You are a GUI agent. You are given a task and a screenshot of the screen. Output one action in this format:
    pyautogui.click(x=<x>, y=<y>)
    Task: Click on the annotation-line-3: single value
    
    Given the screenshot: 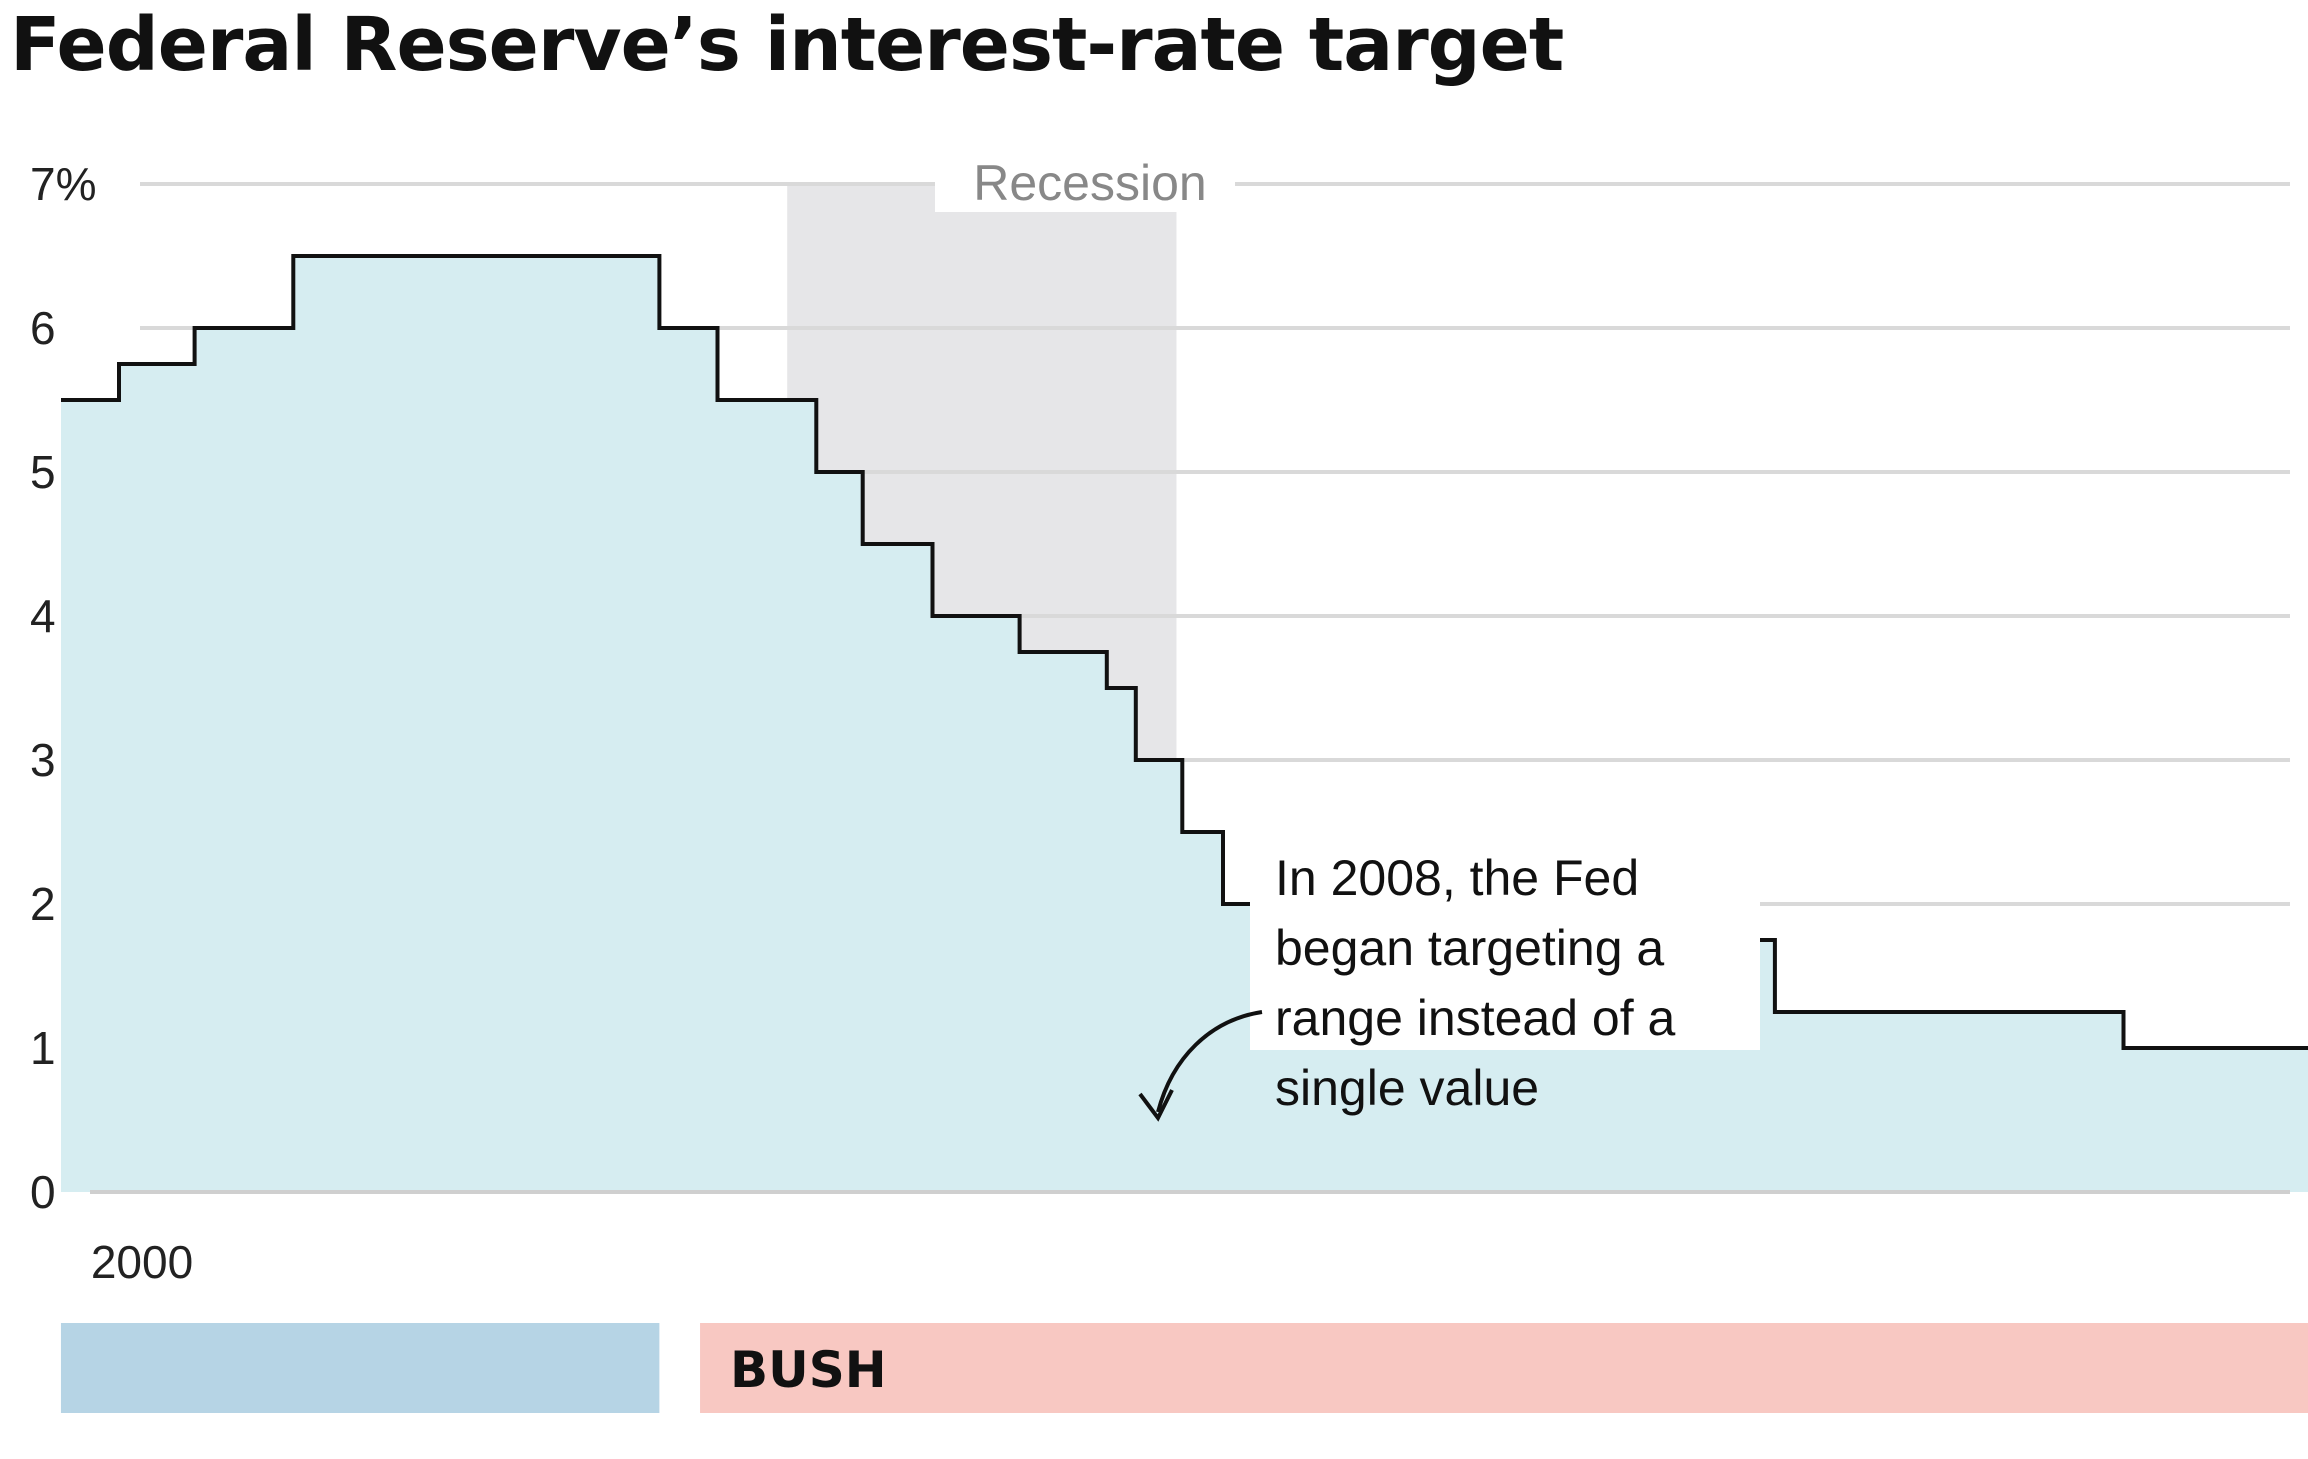 What is the action you would take?
    pyautogui.click(x=1407, y=1088)
    